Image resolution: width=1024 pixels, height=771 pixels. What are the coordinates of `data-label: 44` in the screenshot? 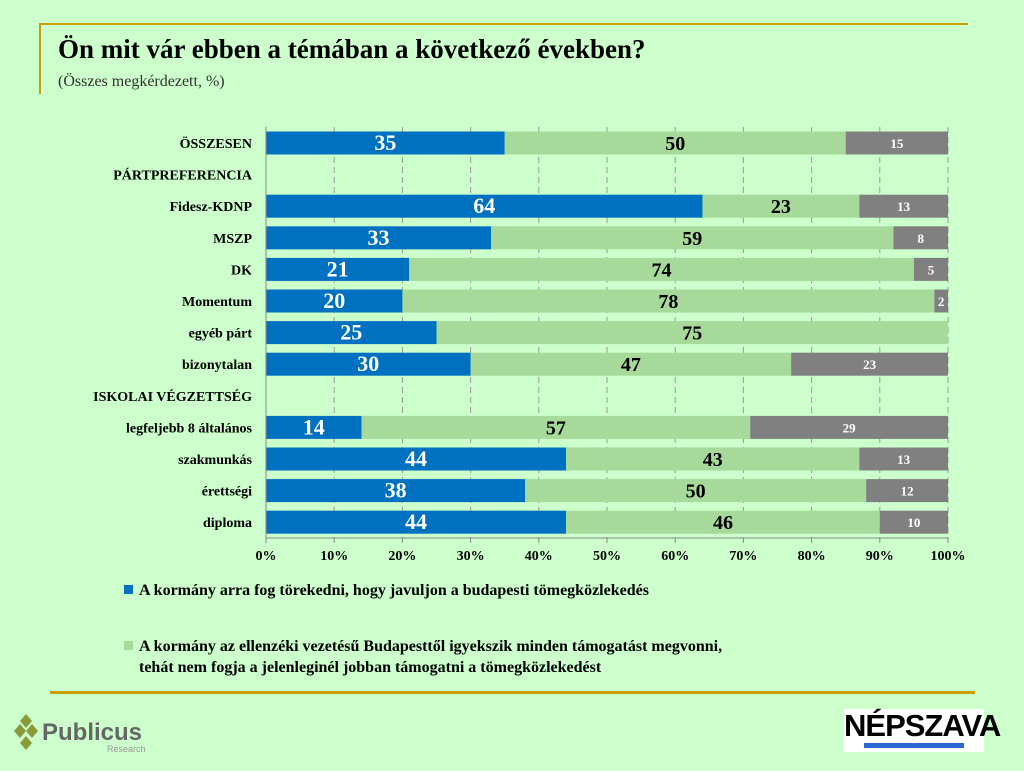 It's located at (416, 458).